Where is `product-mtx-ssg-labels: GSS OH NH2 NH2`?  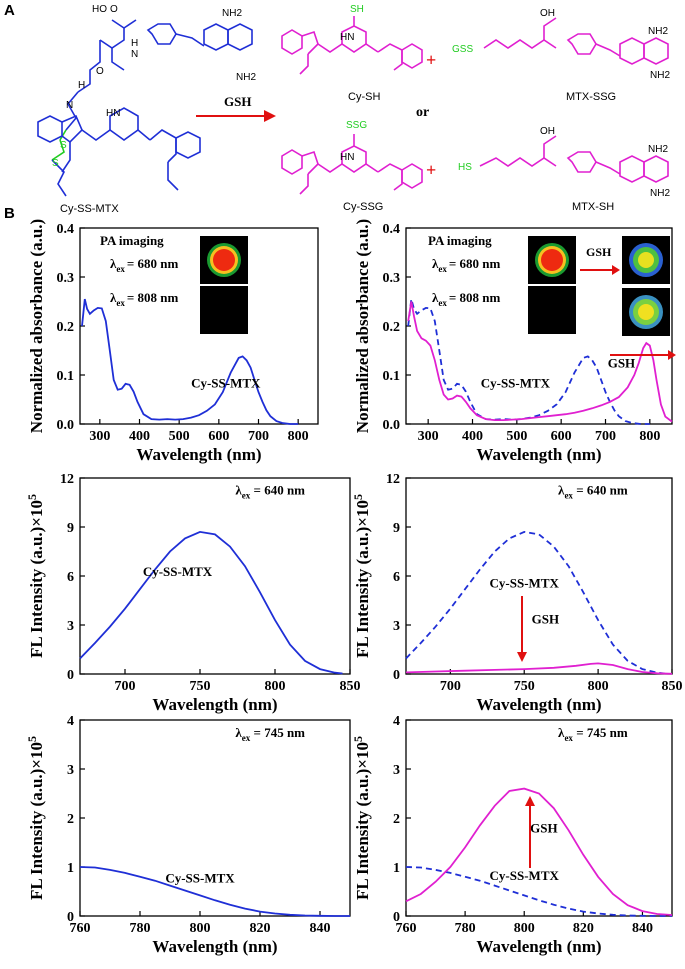
product-mtx-ssg-labels: GSS OH NH2 NH2 is located at coordinates (561, 44).